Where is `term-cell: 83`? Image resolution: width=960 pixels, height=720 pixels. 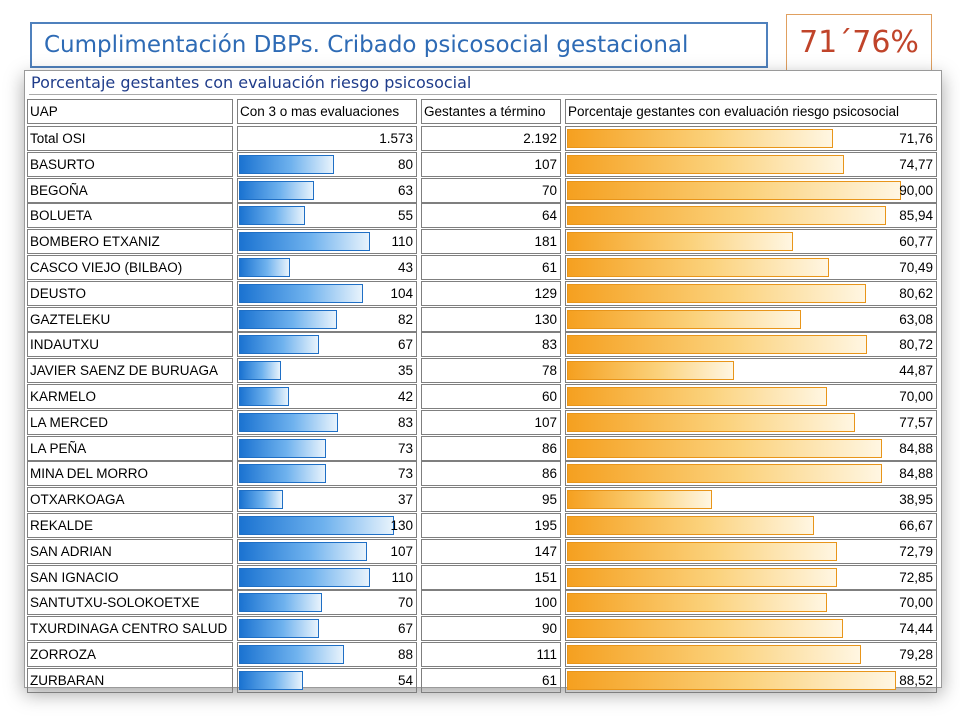
term-cell: 83 is located at coordinates (491, 345).